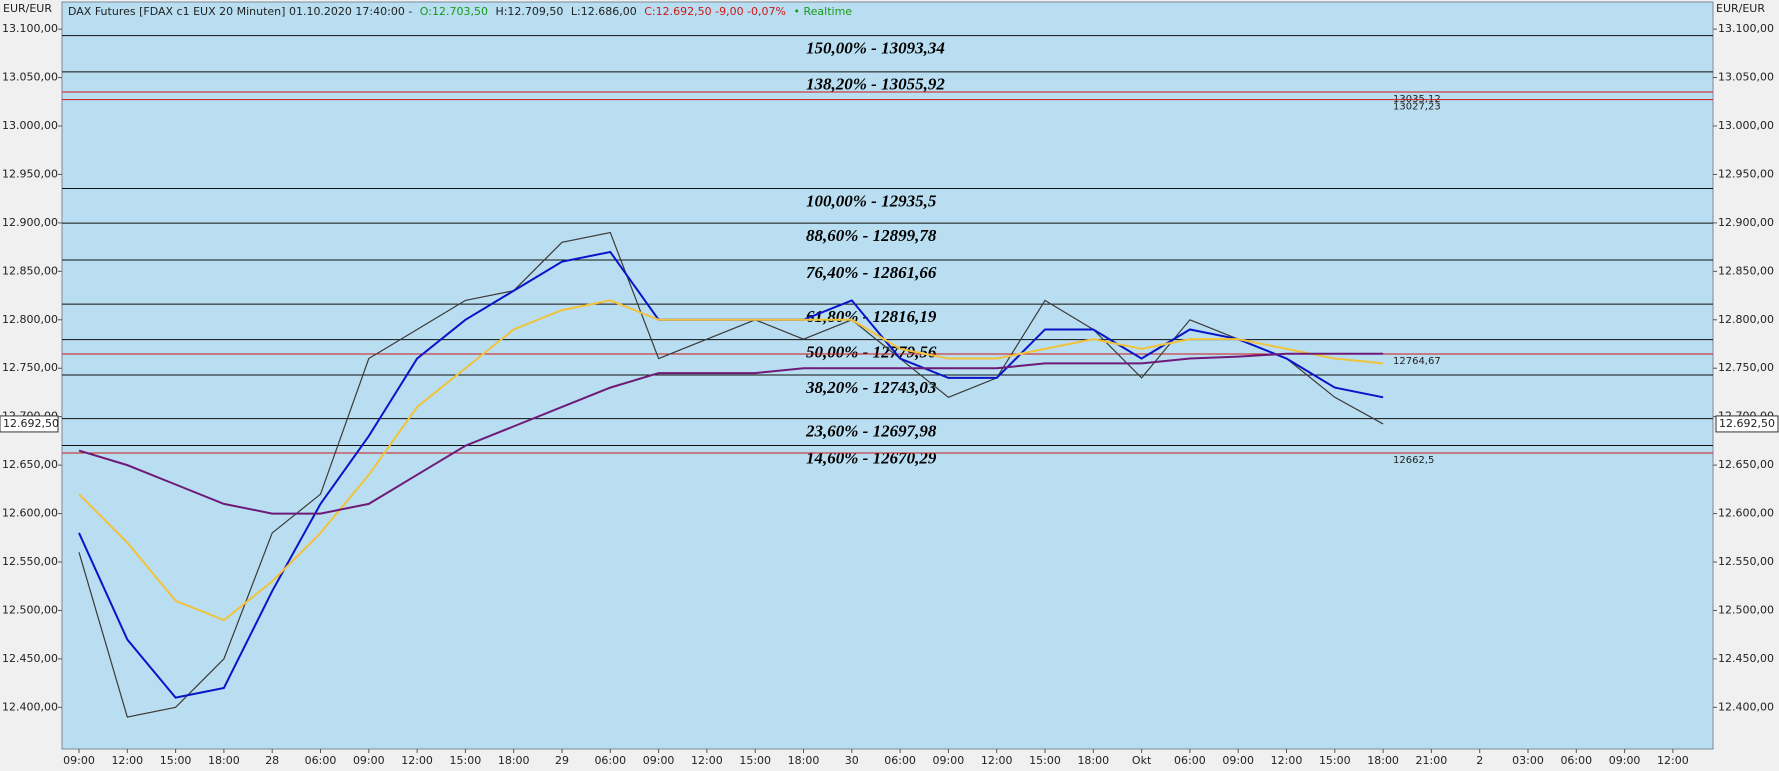 This screenshot has width=1779, height=771. Describe the element at coordinates (871, 316) in the screenshot. I see `fib-label: 61,80% - 12816,19` at that location.